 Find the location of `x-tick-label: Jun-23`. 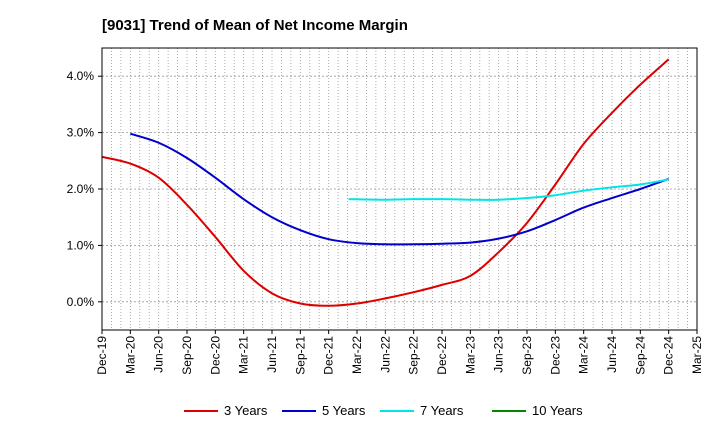

x-tick-label: Jun-23 is located at coordinates (499, 354).